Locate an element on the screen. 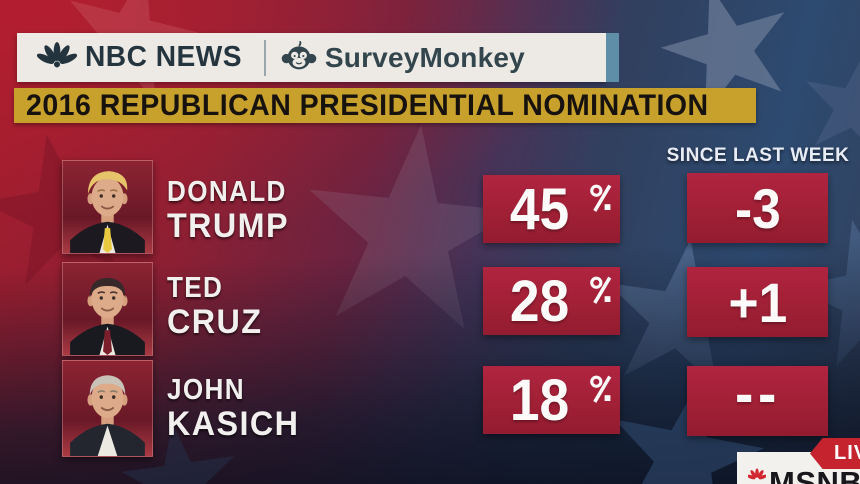 This screenshot has width=860, height=484. change-value: +1 is located at coordinates (757, 302).